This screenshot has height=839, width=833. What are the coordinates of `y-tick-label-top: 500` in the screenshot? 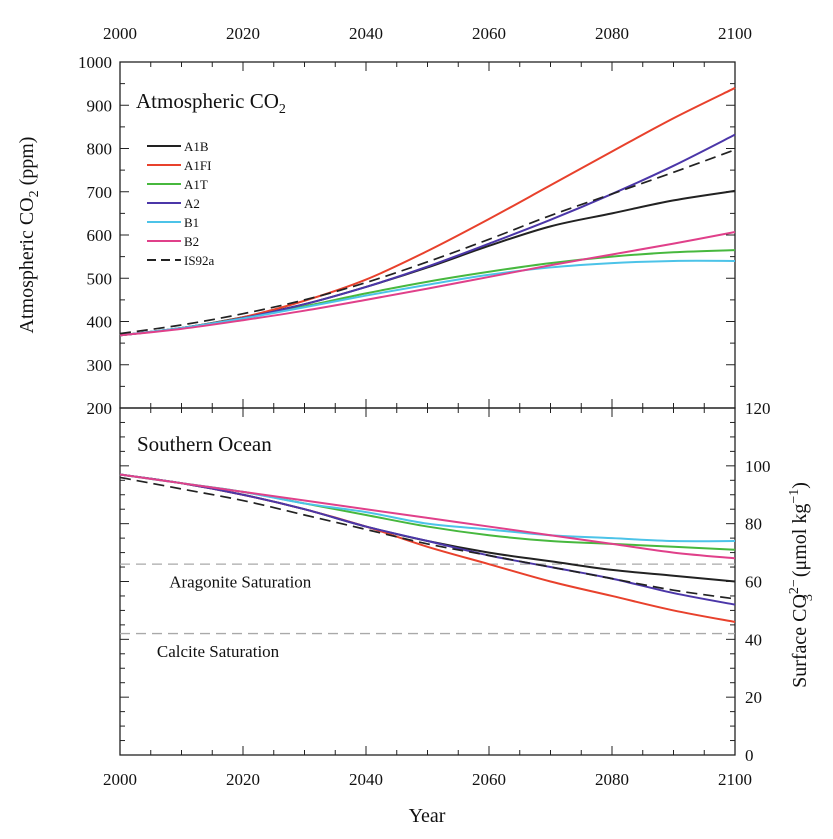 It's located at (100, 278).